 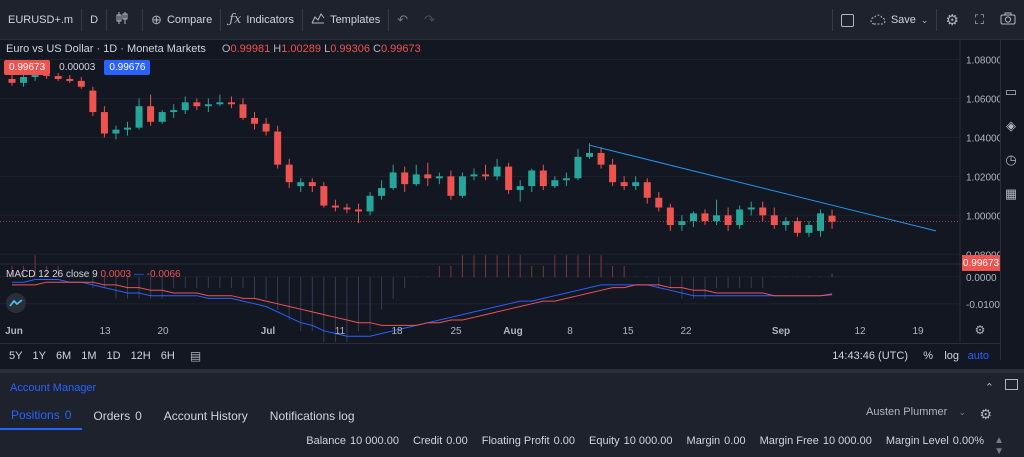 I want to click on candles-icon, so click(x=122, y=19).